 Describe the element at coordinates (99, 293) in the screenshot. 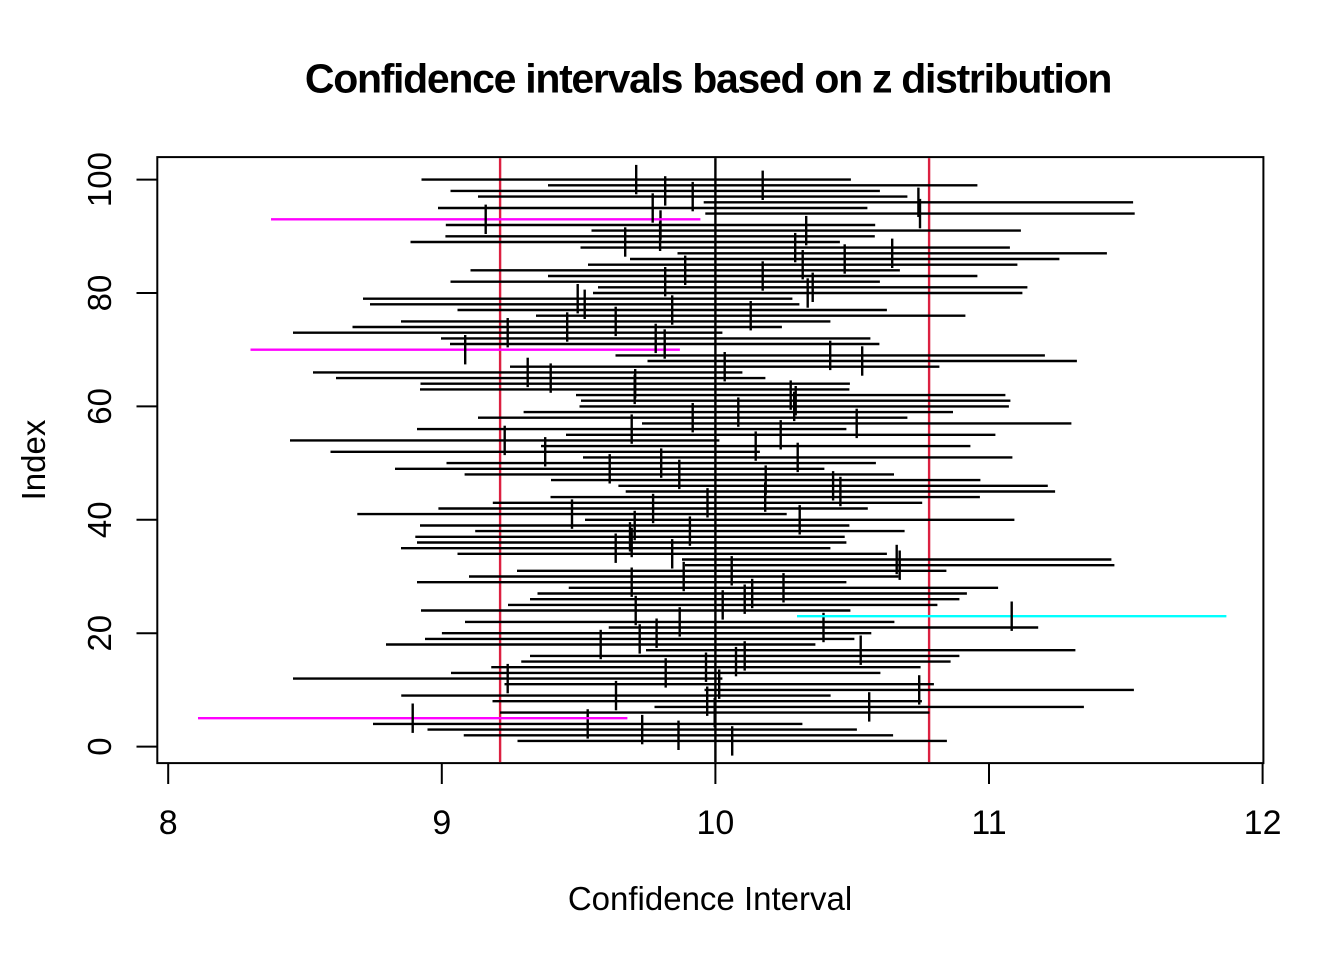

I see `svg-text: 80` at that location.